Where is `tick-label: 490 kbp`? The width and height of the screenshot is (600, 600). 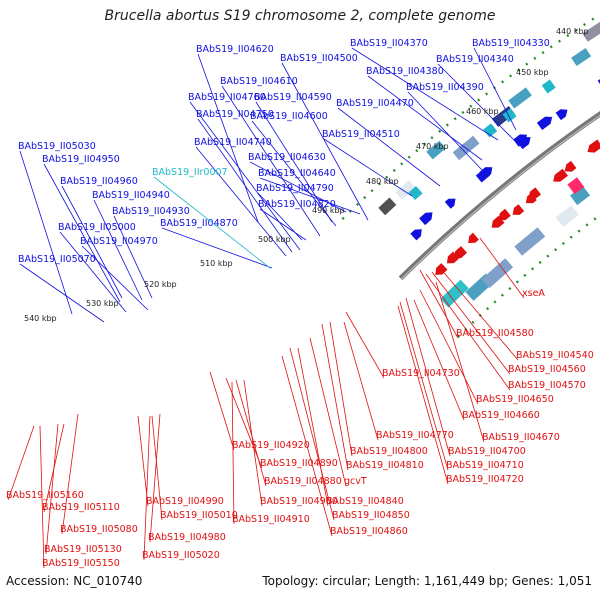
tick-label: 490 kbp is located at coordinates (328, 210).